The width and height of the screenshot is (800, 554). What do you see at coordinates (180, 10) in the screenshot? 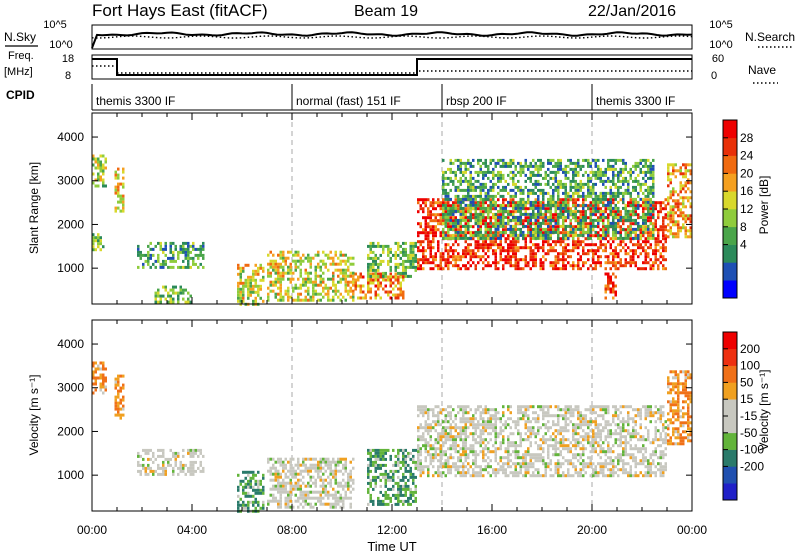
I see `station-title: Fort Hays East (fitACF)` at bounding box center [180, 10].